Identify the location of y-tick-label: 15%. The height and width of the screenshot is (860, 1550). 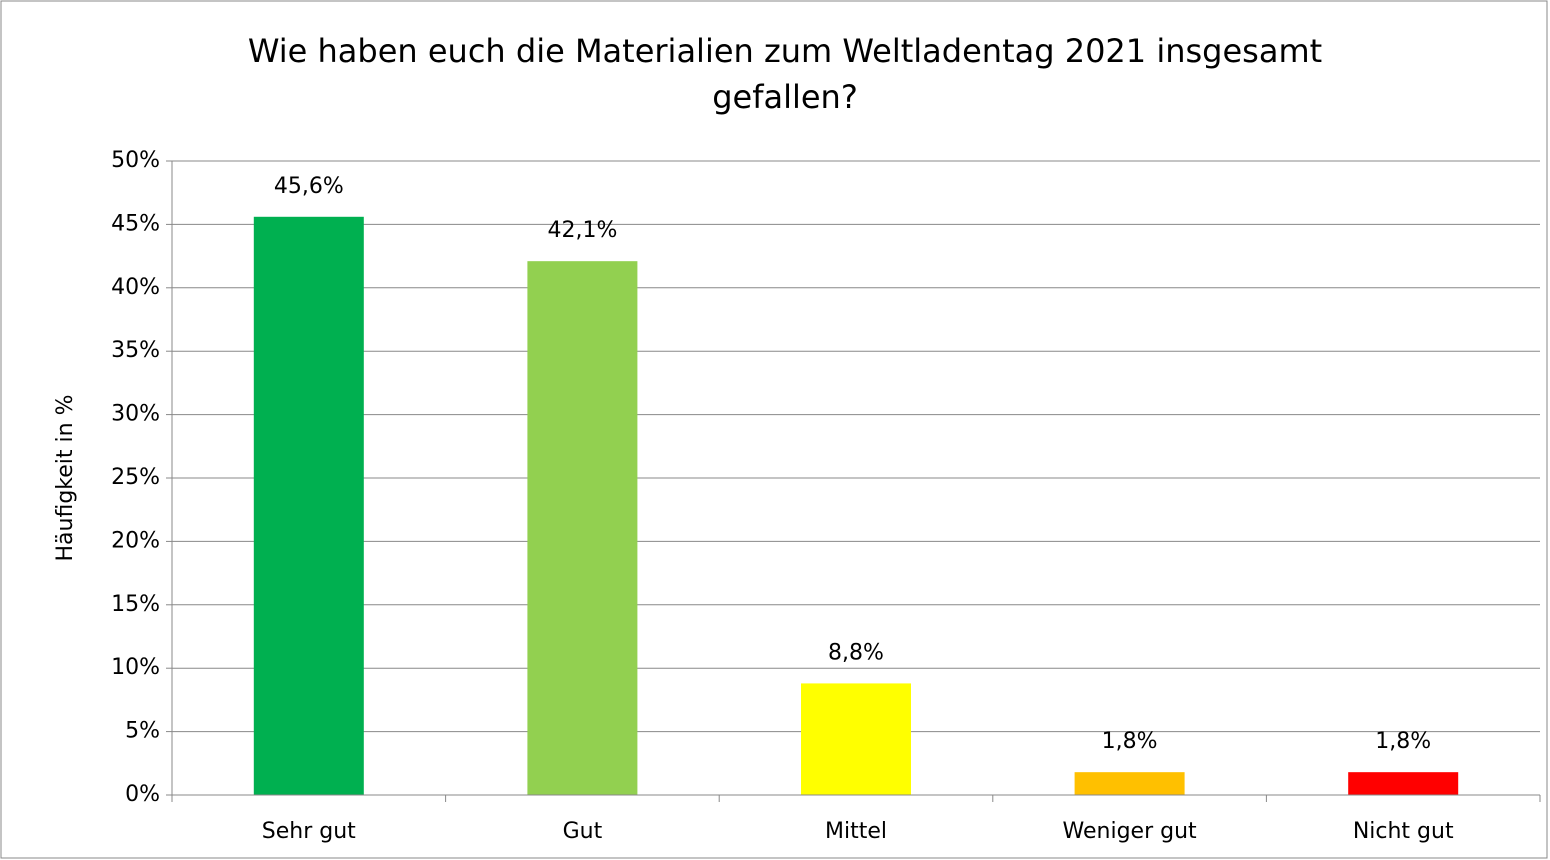
(135, 604).